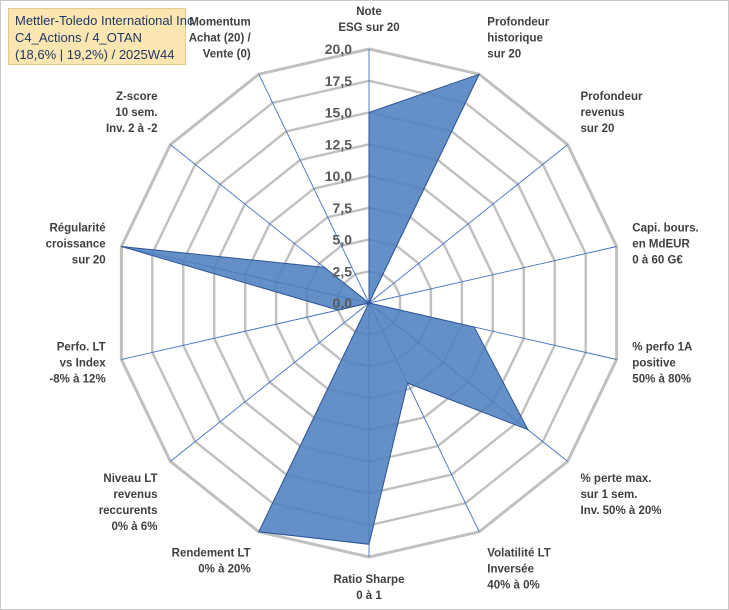 The width and height of the screenshot is (729, 610). I want to click on axis-label: Régularité croissance sur 20, so click(76, 244).